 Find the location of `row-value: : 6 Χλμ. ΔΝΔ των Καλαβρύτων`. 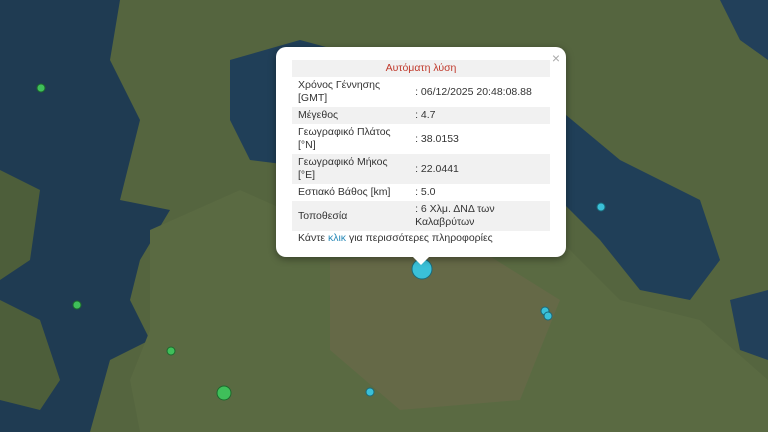

row-value: : 6 Χλμ. ΔΝΔ των Καλαβρύτων is located at coordinates (455, 215).